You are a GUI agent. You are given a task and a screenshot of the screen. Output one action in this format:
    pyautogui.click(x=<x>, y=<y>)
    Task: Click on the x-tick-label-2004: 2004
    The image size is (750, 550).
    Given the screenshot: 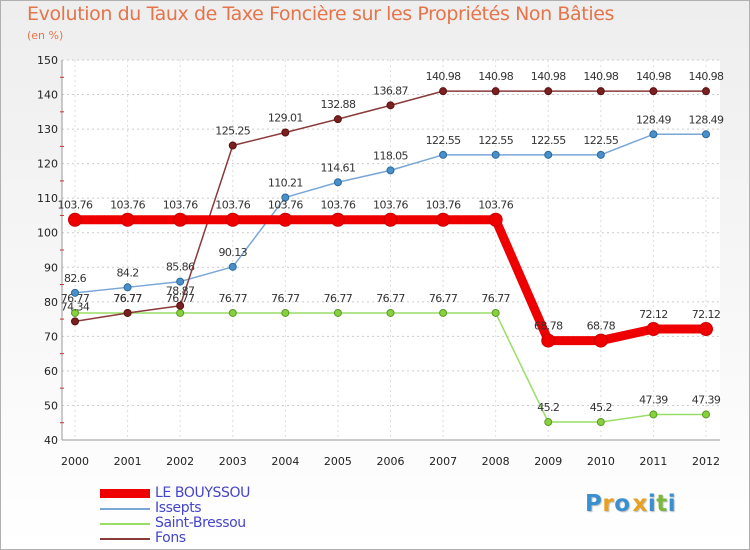 What is the action you would take?
    pyautogui.click(x=285, y=461)
    